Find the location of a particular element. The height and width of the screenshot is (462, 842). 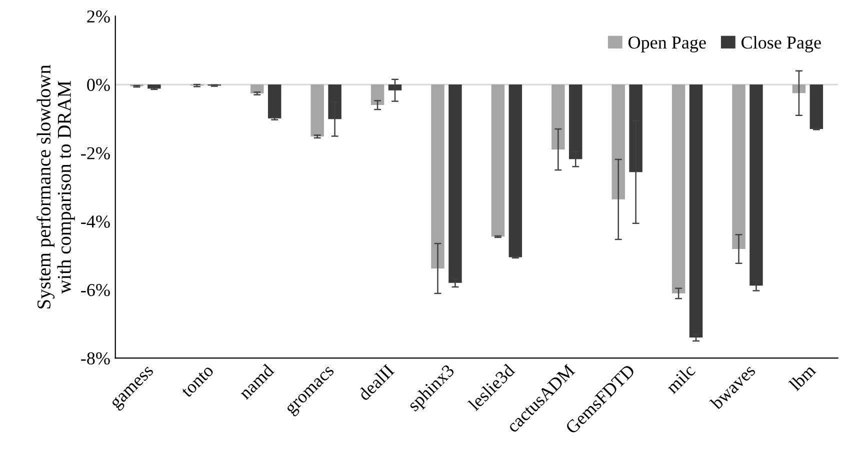

x-tick-label: tonto is located at coordinates (197, 381).